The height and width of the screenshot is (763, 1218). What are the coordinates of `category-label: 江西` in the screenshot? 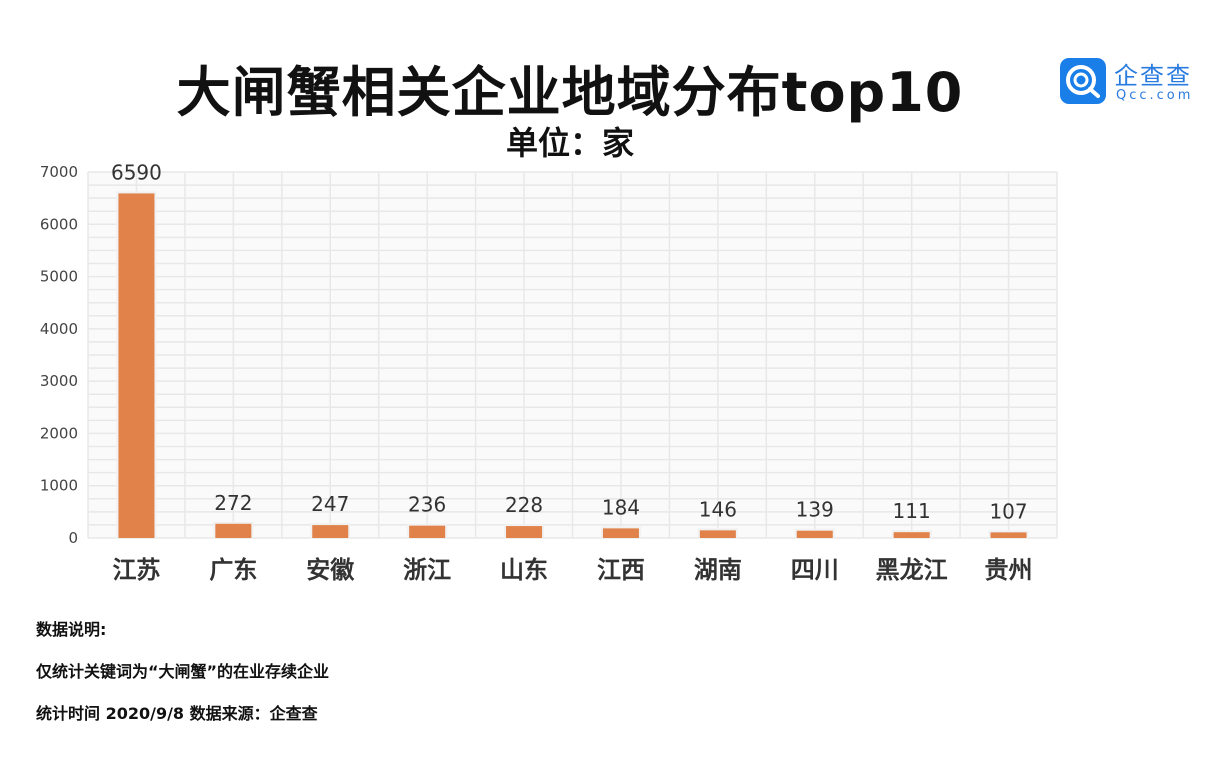 It's located at (621, 570).